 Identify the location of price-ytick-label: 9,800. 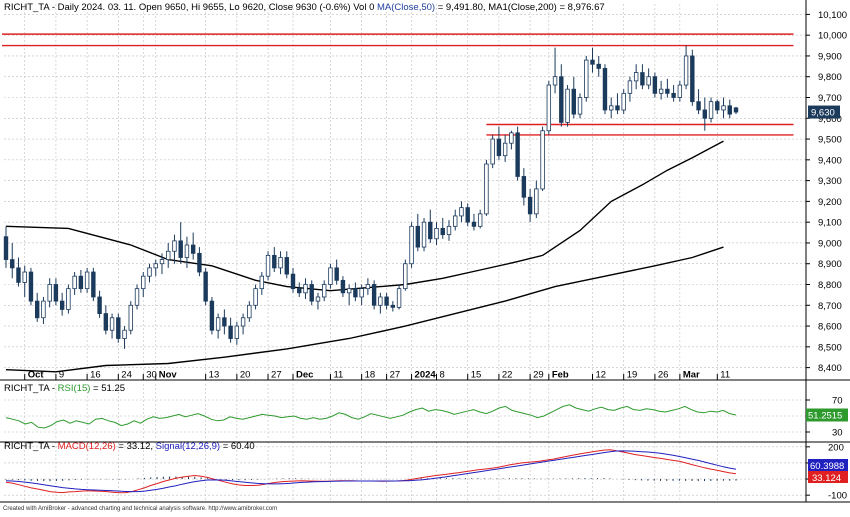
(830, 77).